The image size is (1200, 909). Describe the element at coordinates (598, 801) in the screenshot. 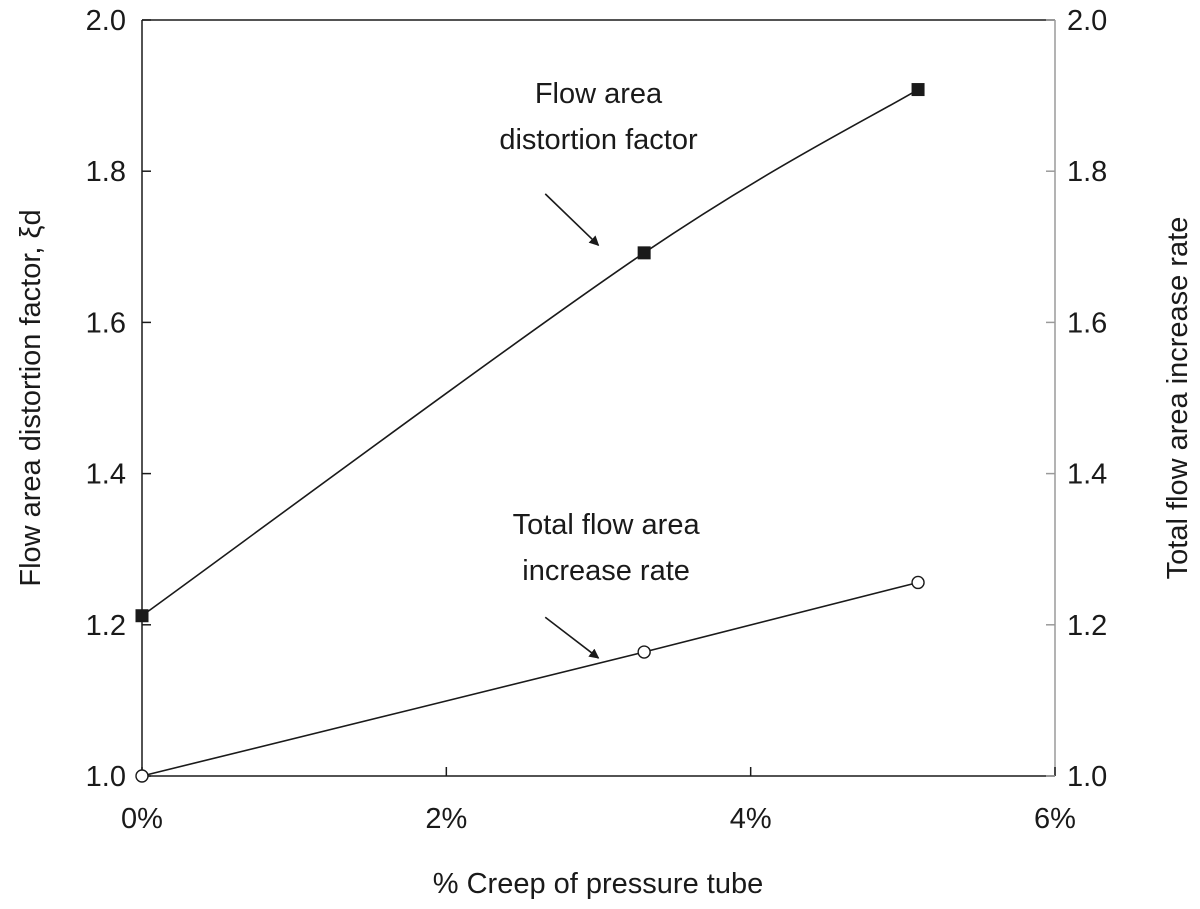

I see `x-axis-ticks: 0% 2% 4% 6%` at that location.